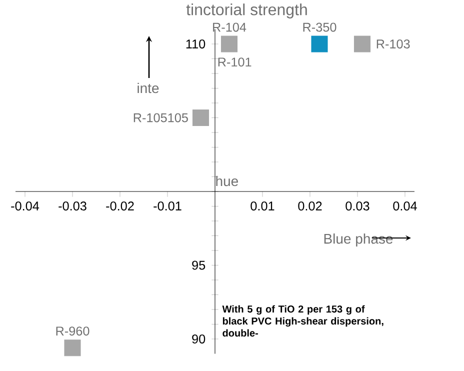  Describe the element at coordinates (262, 206) in the screenshot. I see `x-tick-label: 0.01` at that location.